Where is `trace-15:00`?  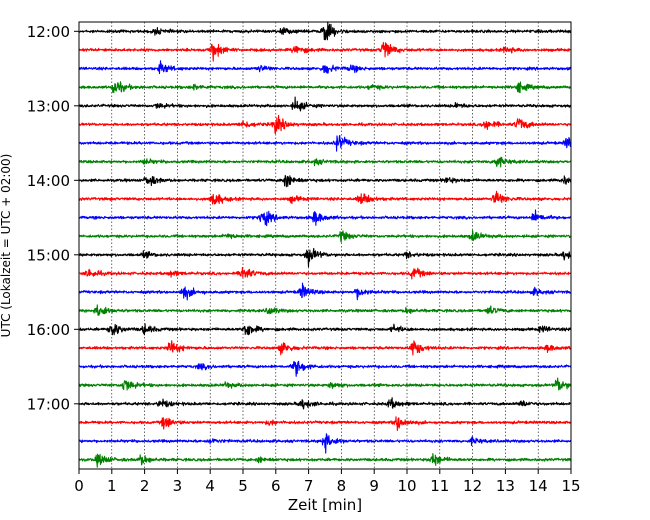
trace-15:00 is located at coordinates (325, 257).